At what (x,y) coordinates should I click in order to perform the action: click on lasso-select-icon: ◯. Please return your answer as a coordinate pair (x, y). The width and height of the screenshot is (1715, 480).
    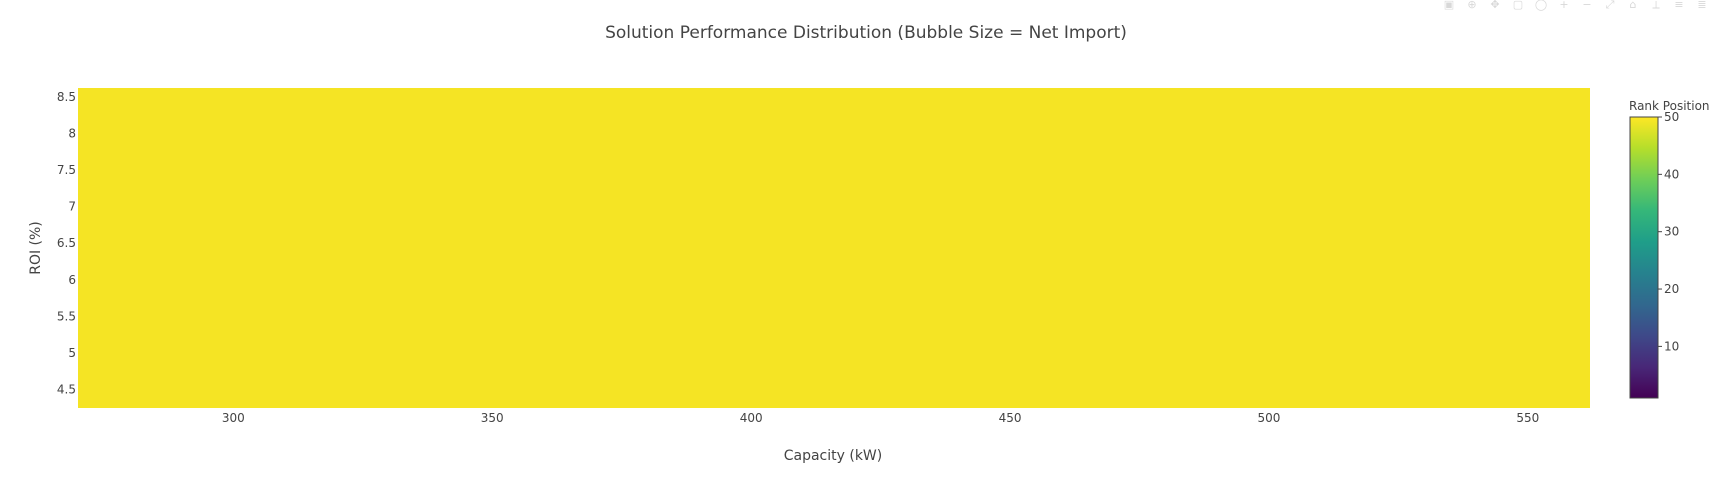
    Looking at the image, I should click on (1541, 5).